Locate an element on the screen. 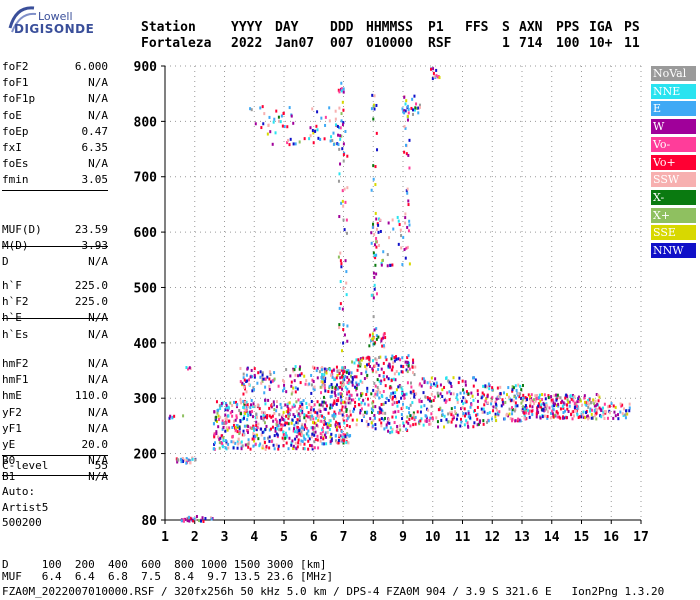  x-tick-label: 1 is located at coordinates (165, 537).